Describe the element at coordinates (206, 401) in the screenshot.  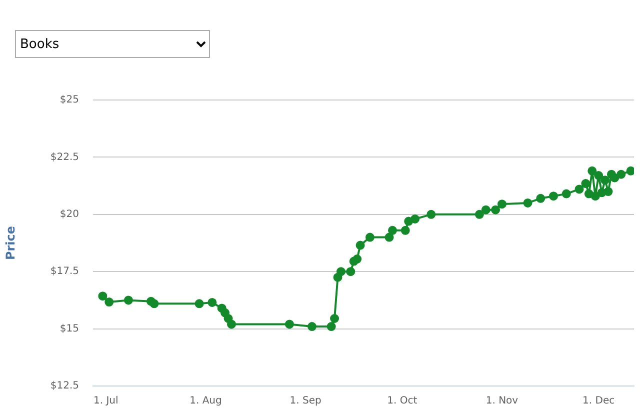
I see `x-tick-label: 1. Aug` at that location.